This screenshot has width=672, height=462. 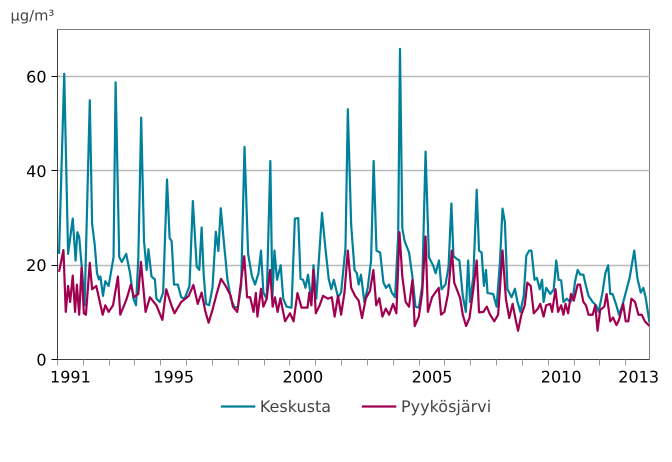 I want to click on y-axis-title: µg/m³, so click(x=32, y=16).